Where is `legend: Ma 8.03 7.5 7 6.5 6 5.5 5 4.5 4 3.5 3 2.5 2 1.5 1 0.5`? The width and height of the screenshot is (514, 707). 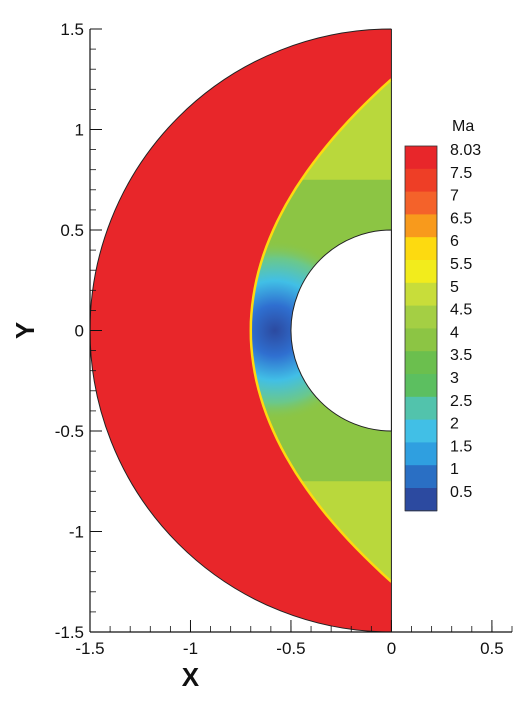
legend: Ma 8.03 7.5 7 6.5 6 5.5 5 4.5 4 3.5 3 2.5 2 1.5 1 0.5 is located at coordinates (442, 315).